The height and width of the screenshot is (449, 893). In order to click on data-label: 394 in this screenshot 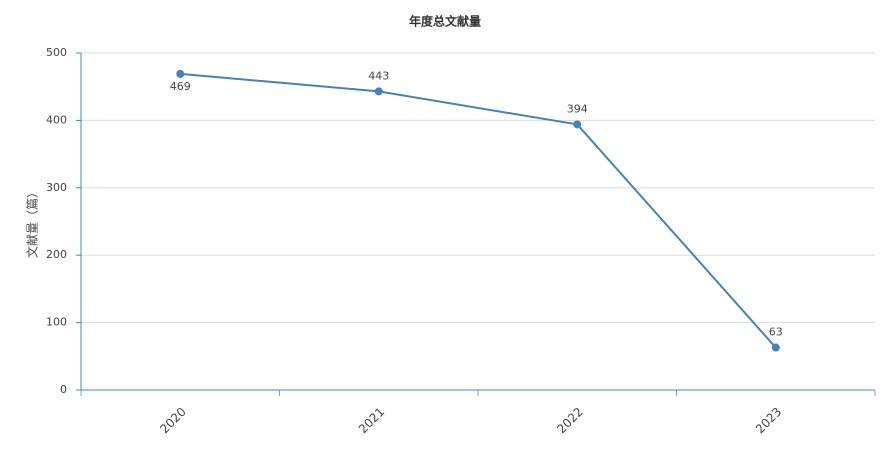, I will do `click(577, 108)`.